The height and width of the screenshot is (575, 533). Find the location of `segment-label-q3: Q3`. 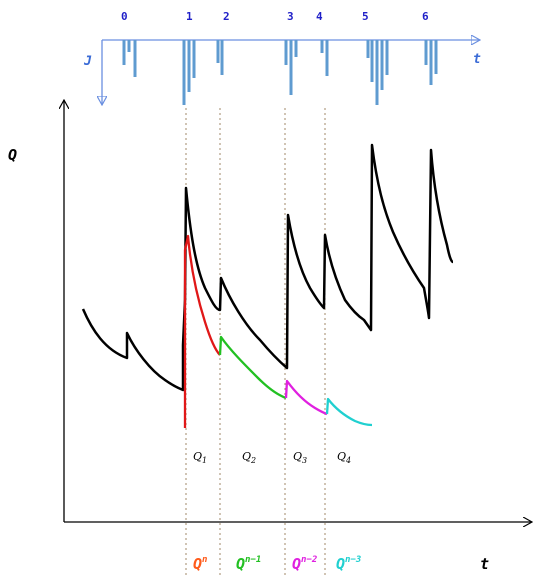

segment-label-q3: Q3 is located at coordinates (300, 457).